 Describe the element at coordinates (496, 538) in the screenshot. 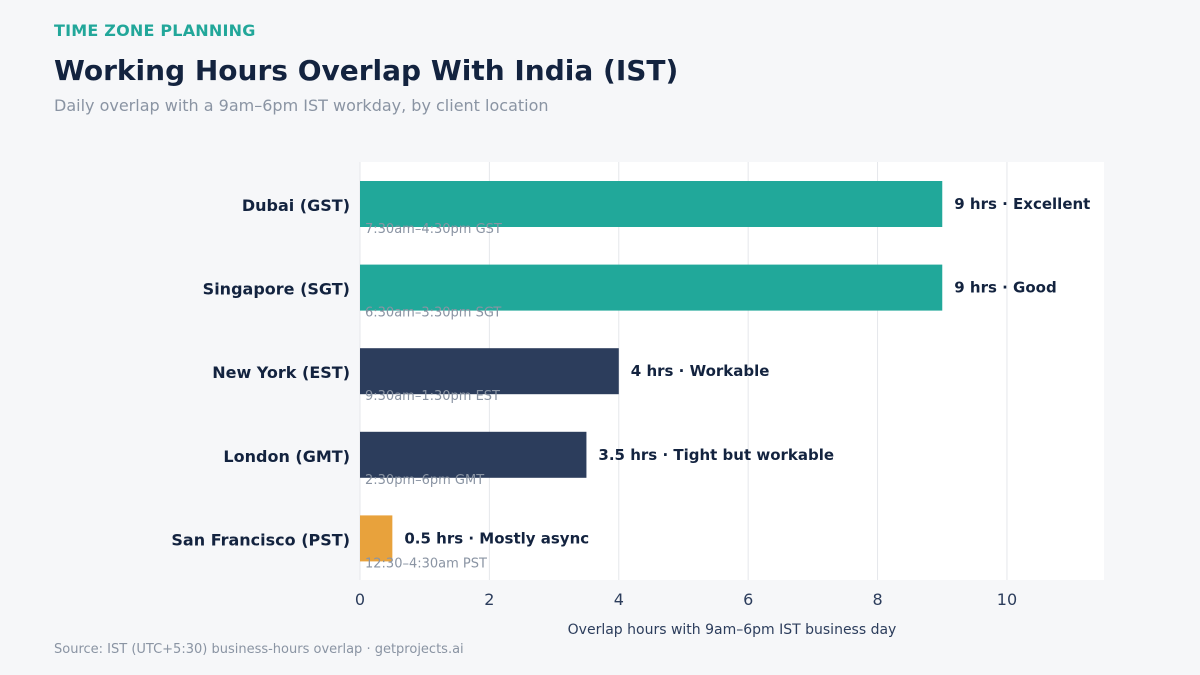

I see `value-label: 0.5 hrs · Mostly async` at that location.